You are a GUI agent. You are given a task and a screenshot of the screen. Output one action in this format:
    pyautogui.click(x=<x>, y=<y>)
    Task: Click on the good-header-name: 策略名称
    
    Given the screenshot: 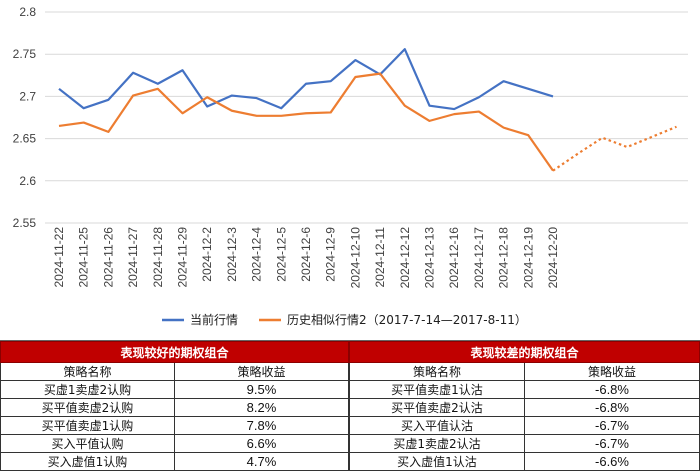 What is the action you would take?
    pyautogui.click(x=87, y=371)
    